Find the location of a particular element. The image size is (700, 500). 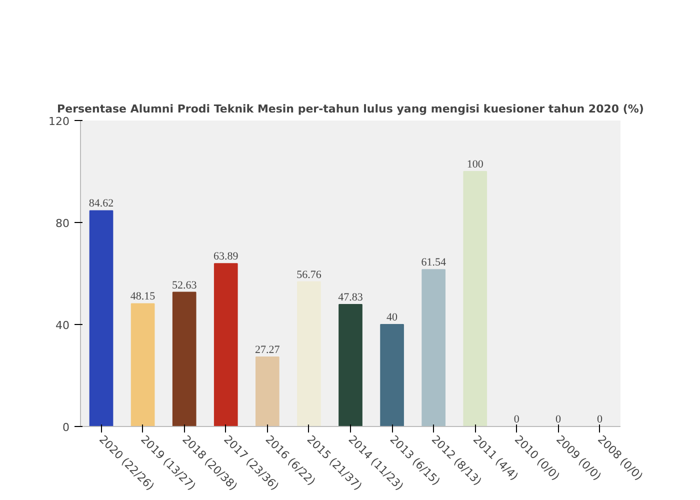

y-tick-label: 40 is located at coordinates (63, 325).